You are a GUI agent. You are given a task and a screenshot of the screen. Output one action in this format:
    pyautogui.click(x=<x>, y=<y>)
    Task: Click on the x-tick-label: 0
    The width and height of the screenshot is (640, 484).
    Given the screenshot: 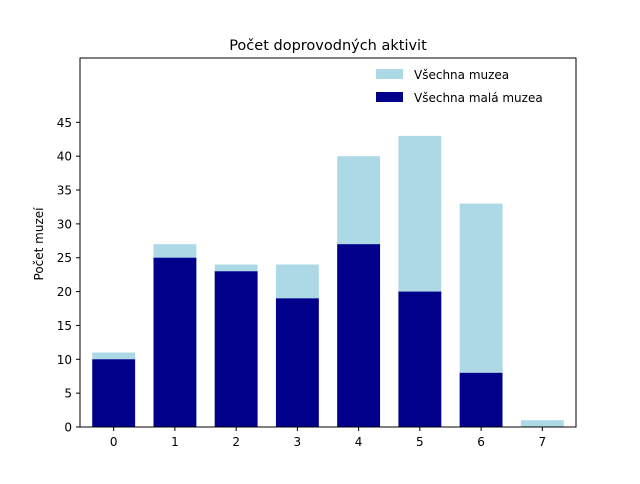 What is the action you would take?
    pyautogui.click(x=114, y=442)
    